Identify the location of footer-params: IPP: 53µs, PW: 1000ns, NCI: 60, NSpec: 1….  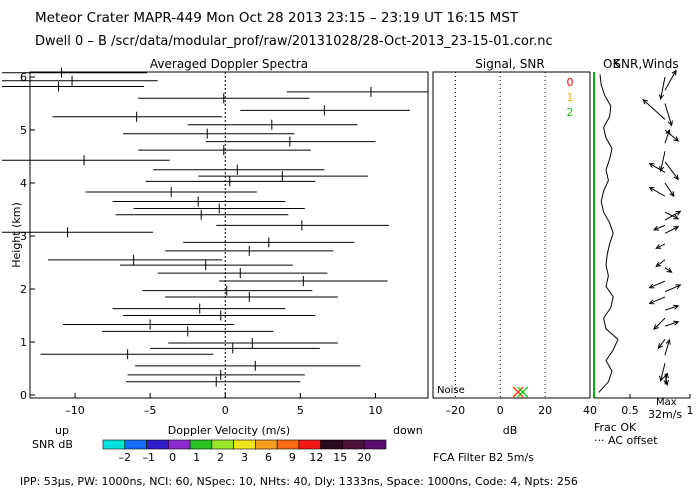
(299, 481).